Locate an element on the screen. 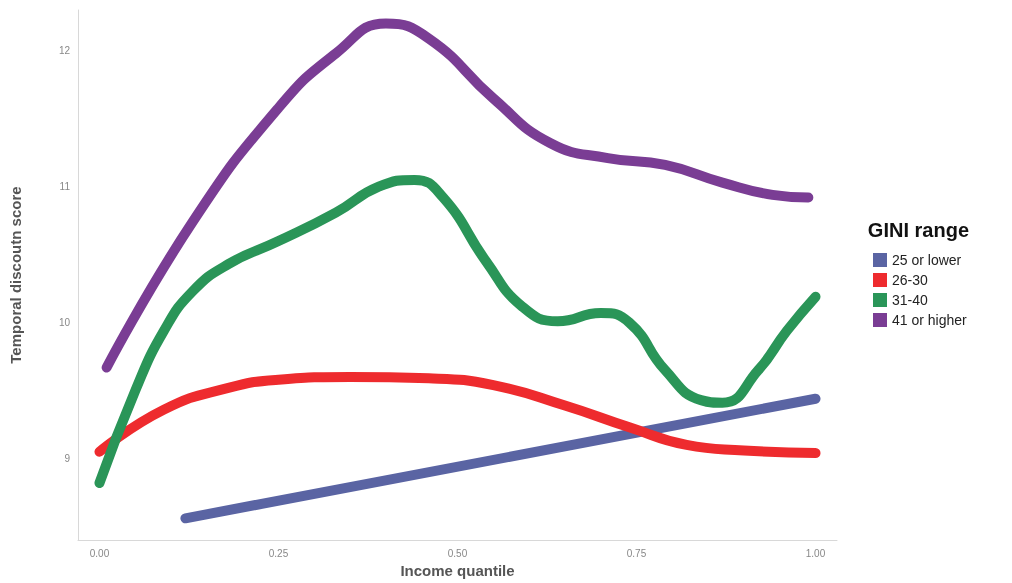  y-axis-title: Temporal discoutn score is located at coordinates (15, 275).